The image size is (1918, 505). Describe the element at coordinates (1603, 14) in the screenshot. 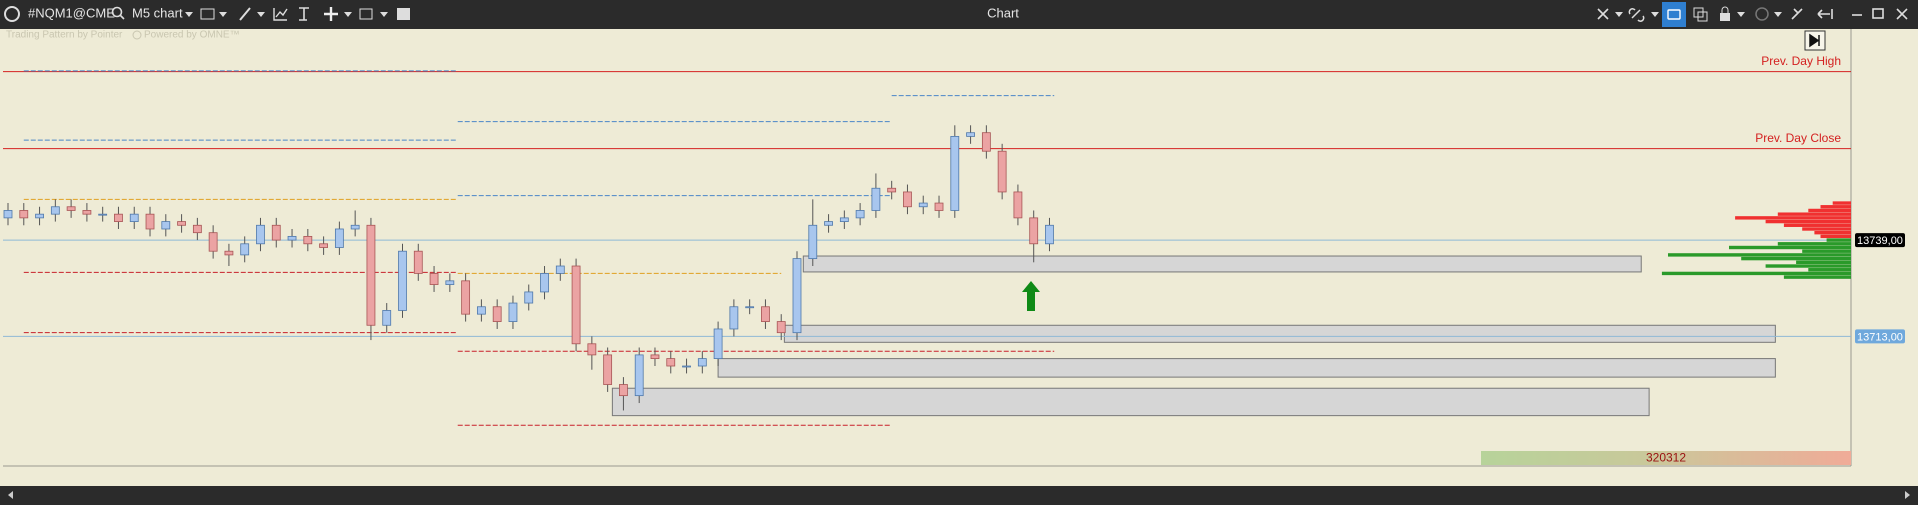

I see `tool-icon` at that location.